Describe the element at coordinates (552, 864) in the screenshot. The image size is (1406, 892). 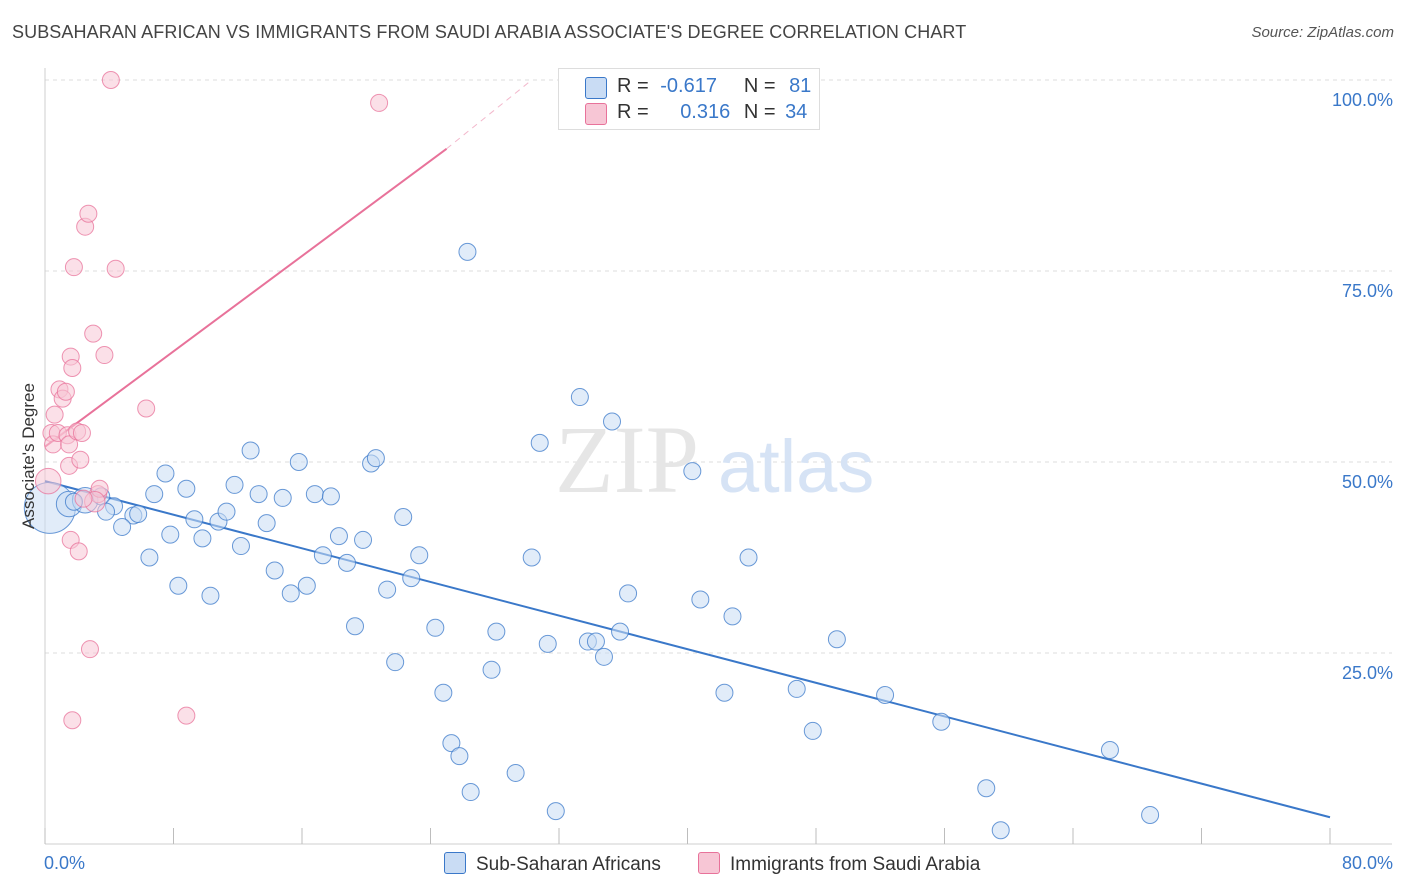
I see `bottom-legend-blue: Sub-Saharan Africans` at that location.